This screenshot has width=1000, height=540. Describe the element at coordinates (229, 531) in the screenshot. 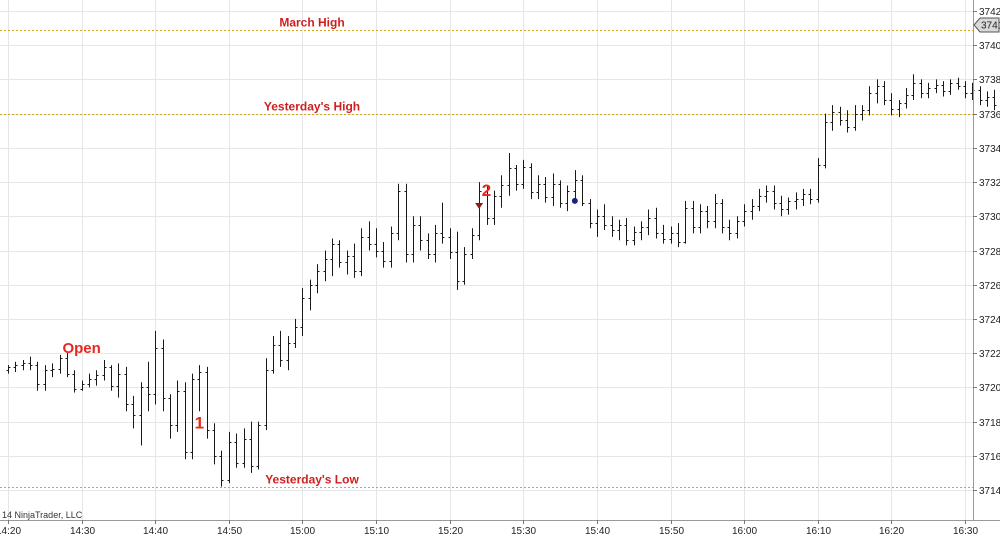

I see `x-tick-label: 14:50` at that location.